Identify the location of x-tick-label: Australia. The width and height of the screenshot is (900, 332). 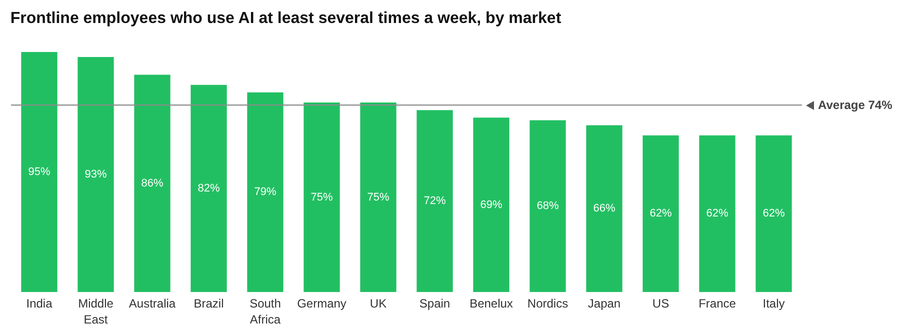
(152, 303).